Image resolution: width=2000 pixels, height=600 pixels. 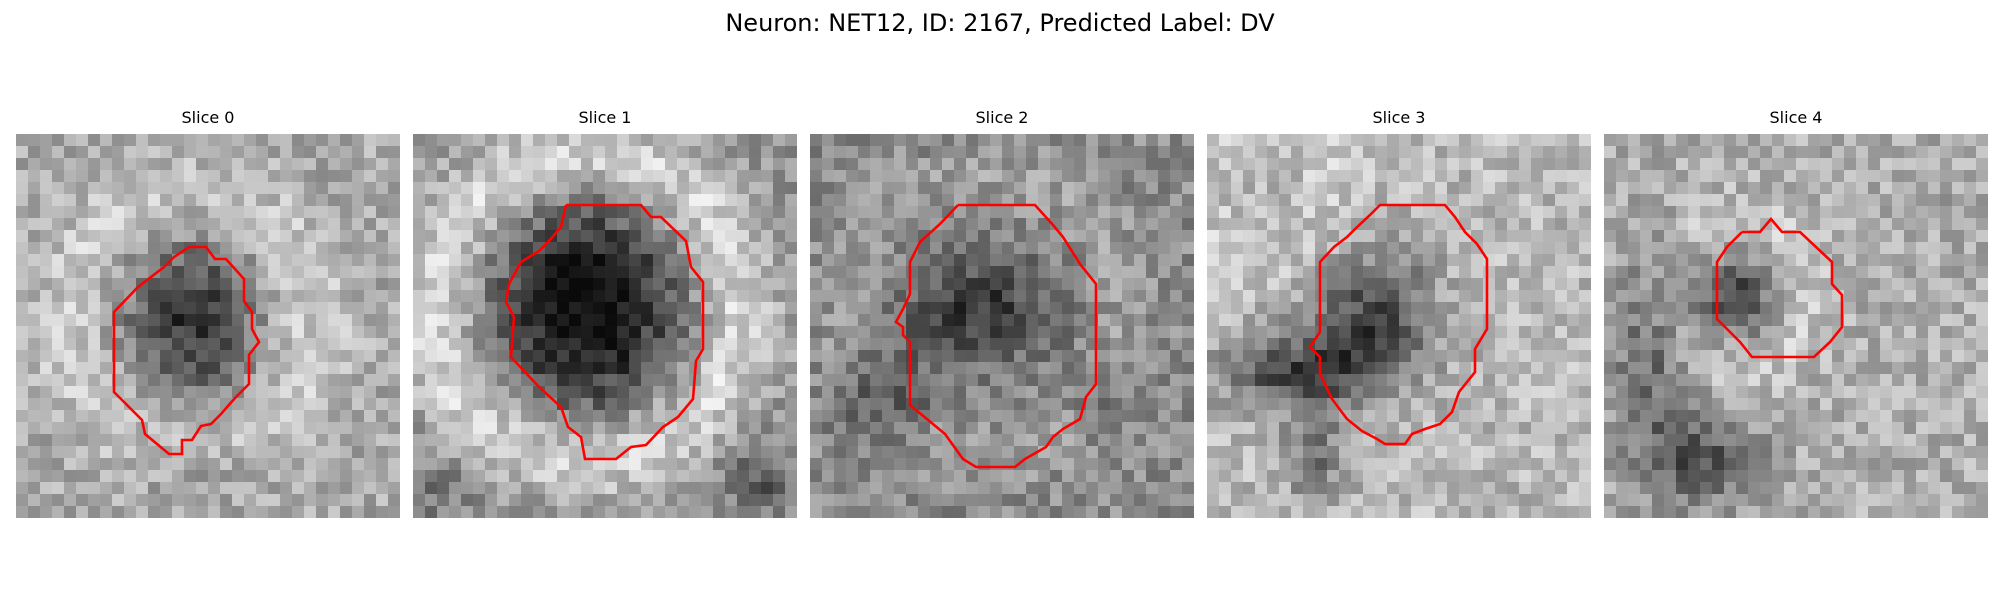 I want to click on slice-panel-3: Slice 3, so click(x=1399, y=314).